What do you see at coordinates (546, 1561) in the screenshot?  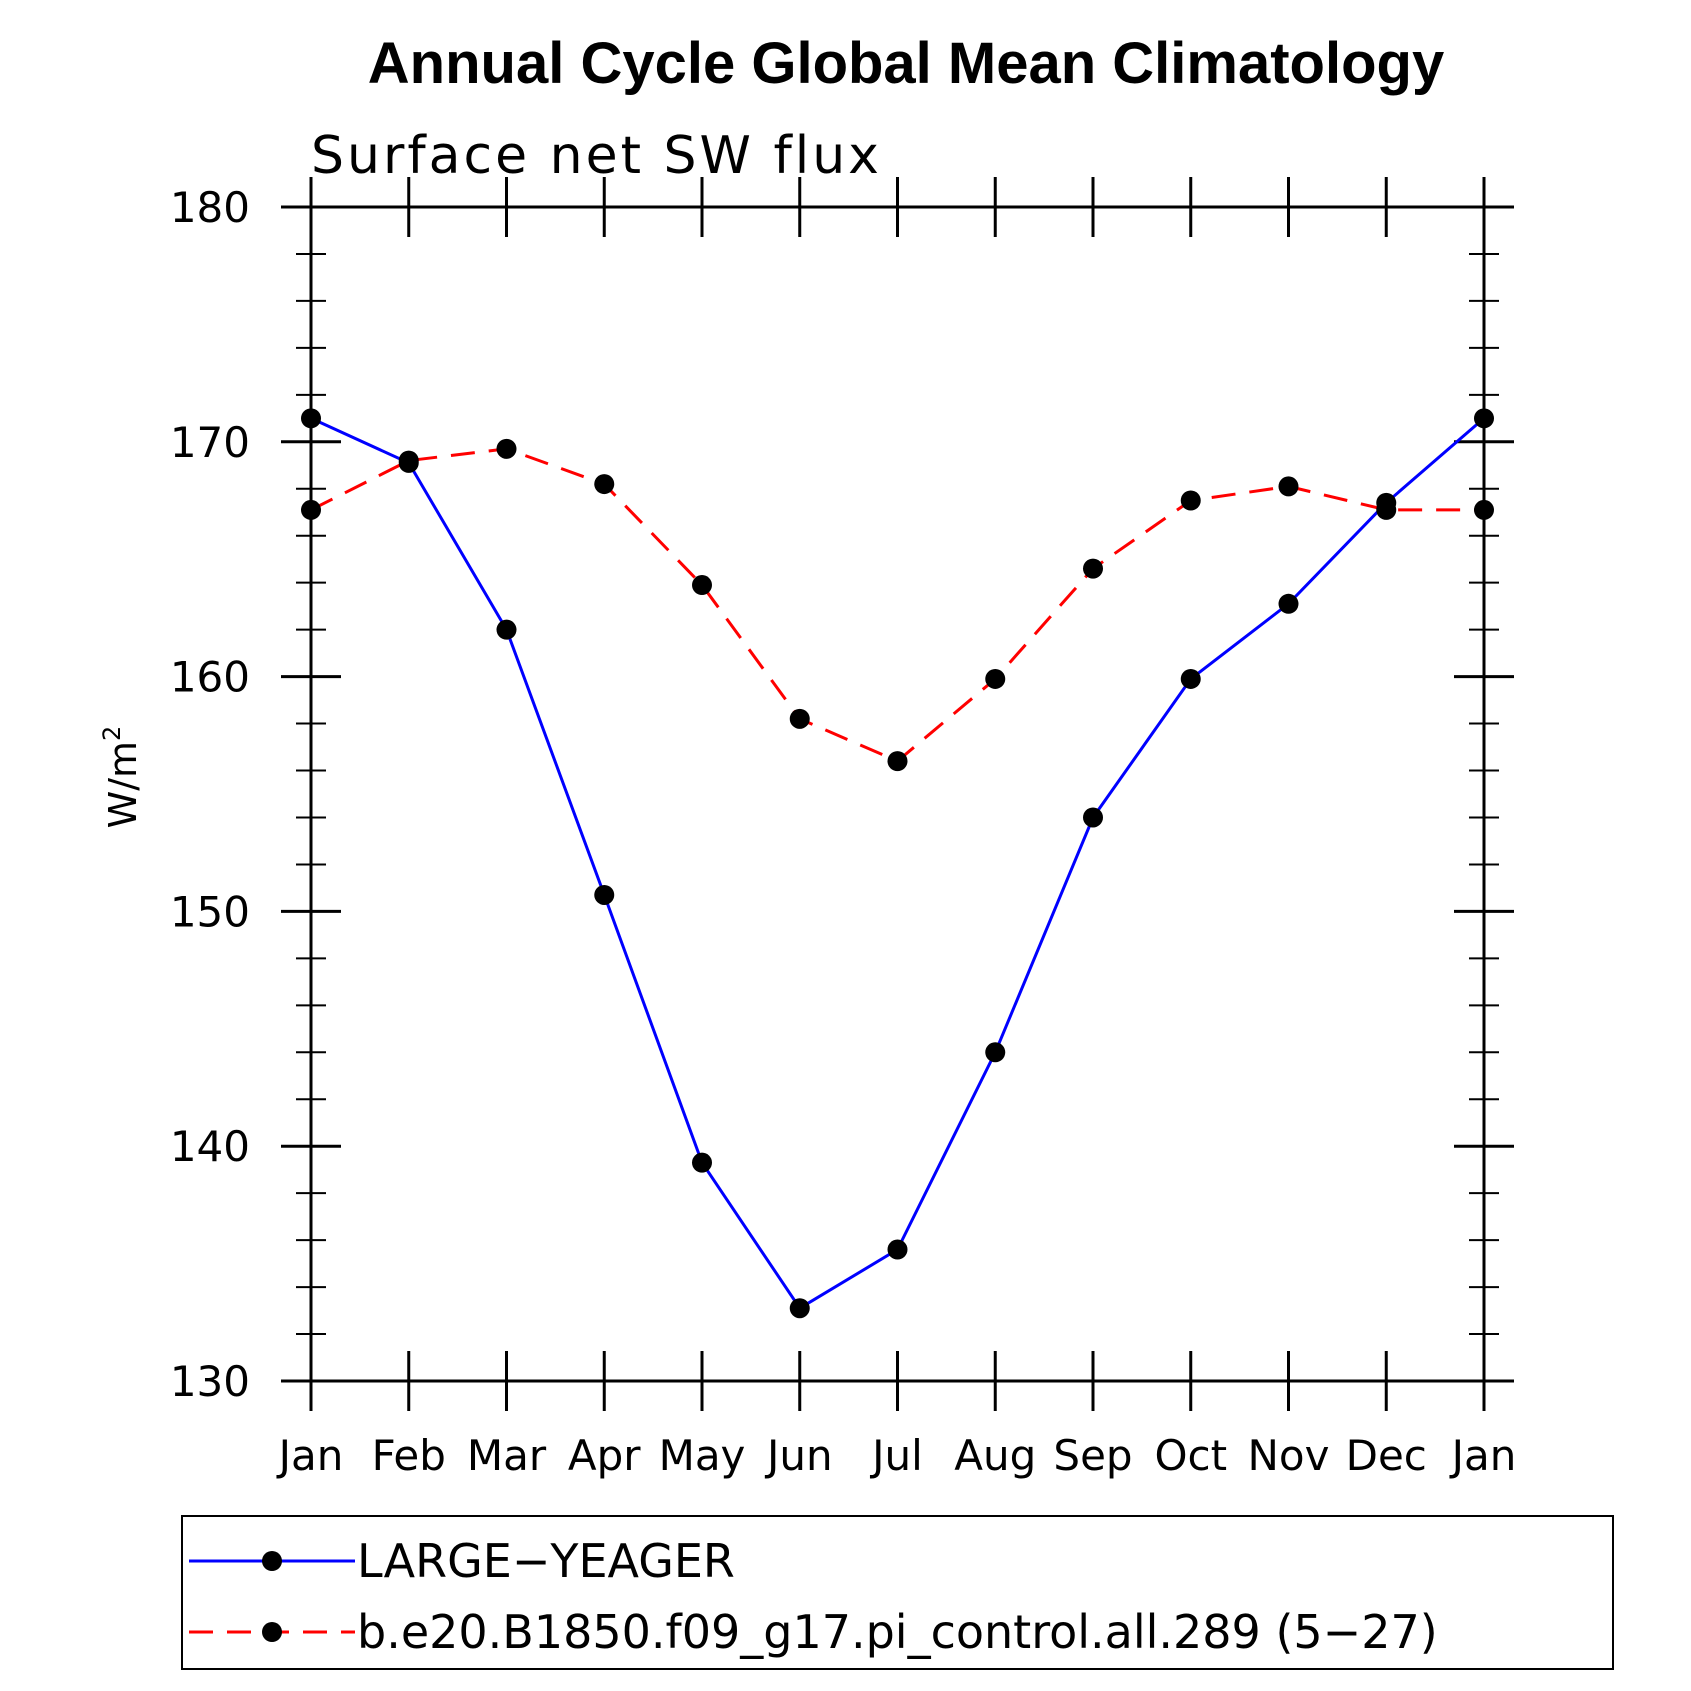 I see `legend-label-1: LARGE−YEAGER` at bounding box center [546, 1561].